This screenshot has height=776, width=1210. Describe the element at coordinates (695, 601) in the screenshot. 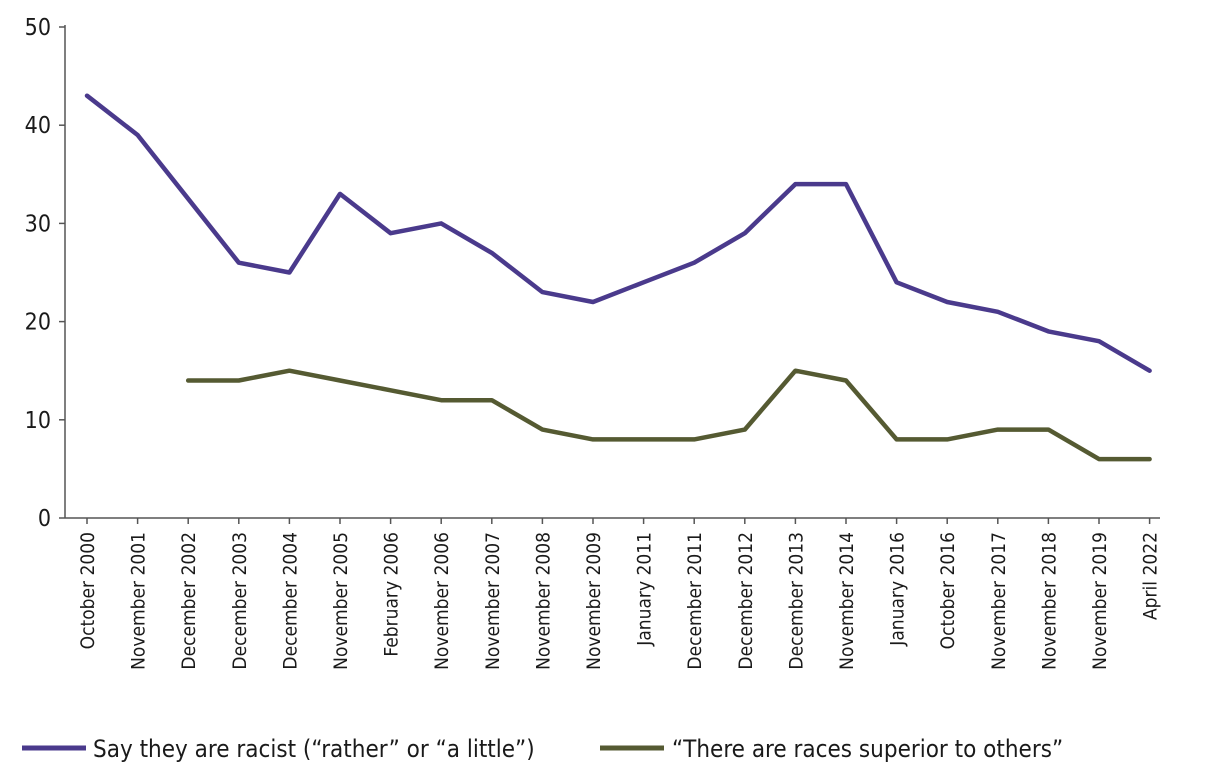

I see `x-tick-label: December 2011` at that location.